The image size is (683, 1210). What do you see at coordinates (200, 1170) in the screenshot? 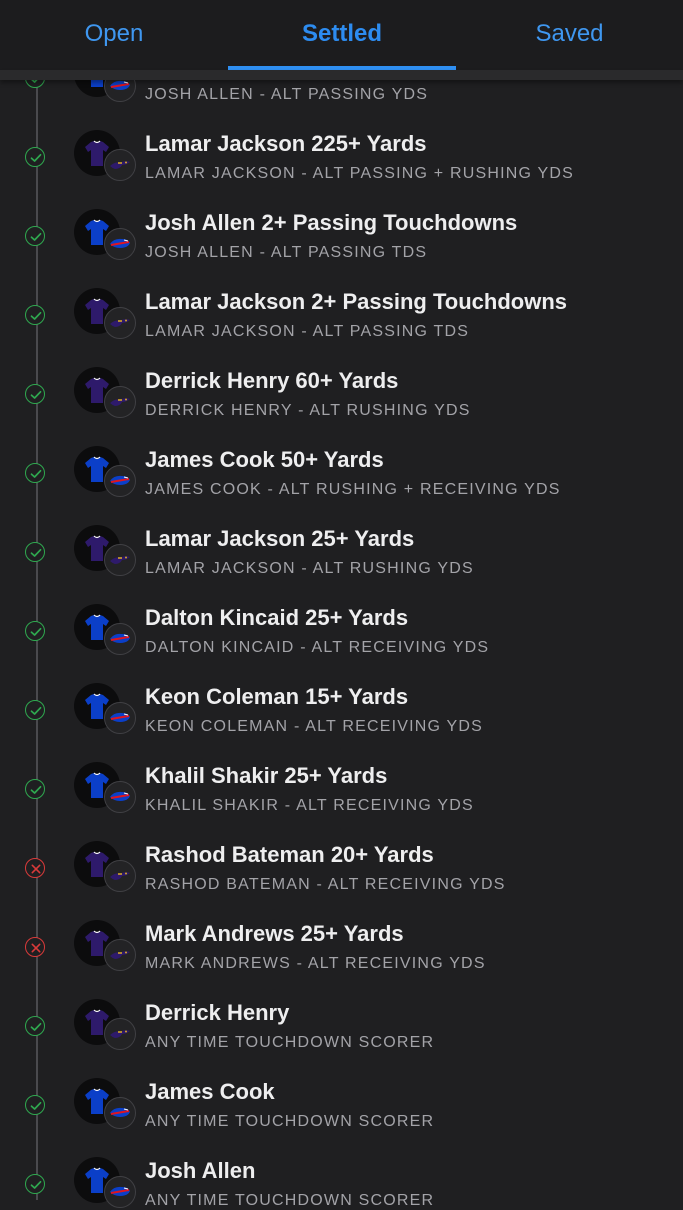
I see `bet-title: Josh Allen` at bounding box center [200, 1170].